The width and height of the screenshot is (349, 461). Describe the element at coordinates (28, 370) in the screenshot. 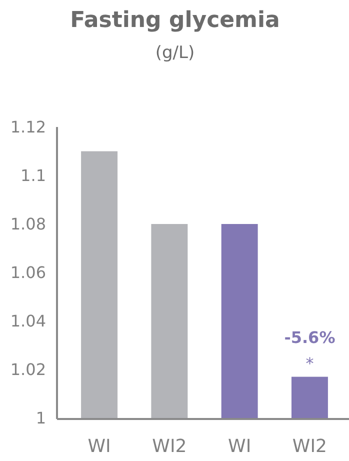

I see `y-tick-label: 1.02` at that location.